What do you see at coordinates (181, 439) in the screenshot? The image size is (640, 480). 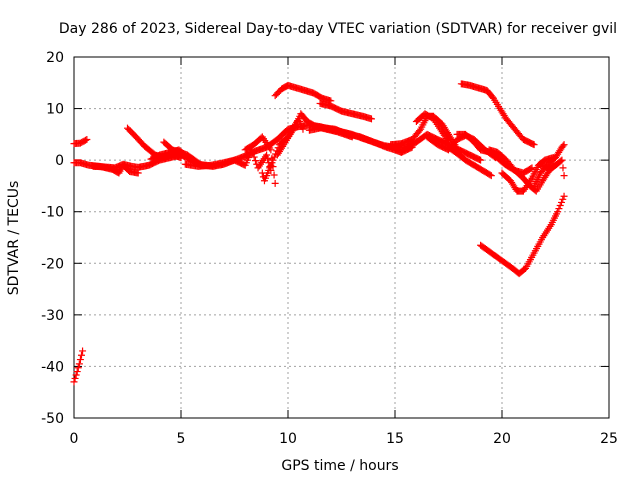 I see `x-tick-label: 5` at bounding box center [181, 439].